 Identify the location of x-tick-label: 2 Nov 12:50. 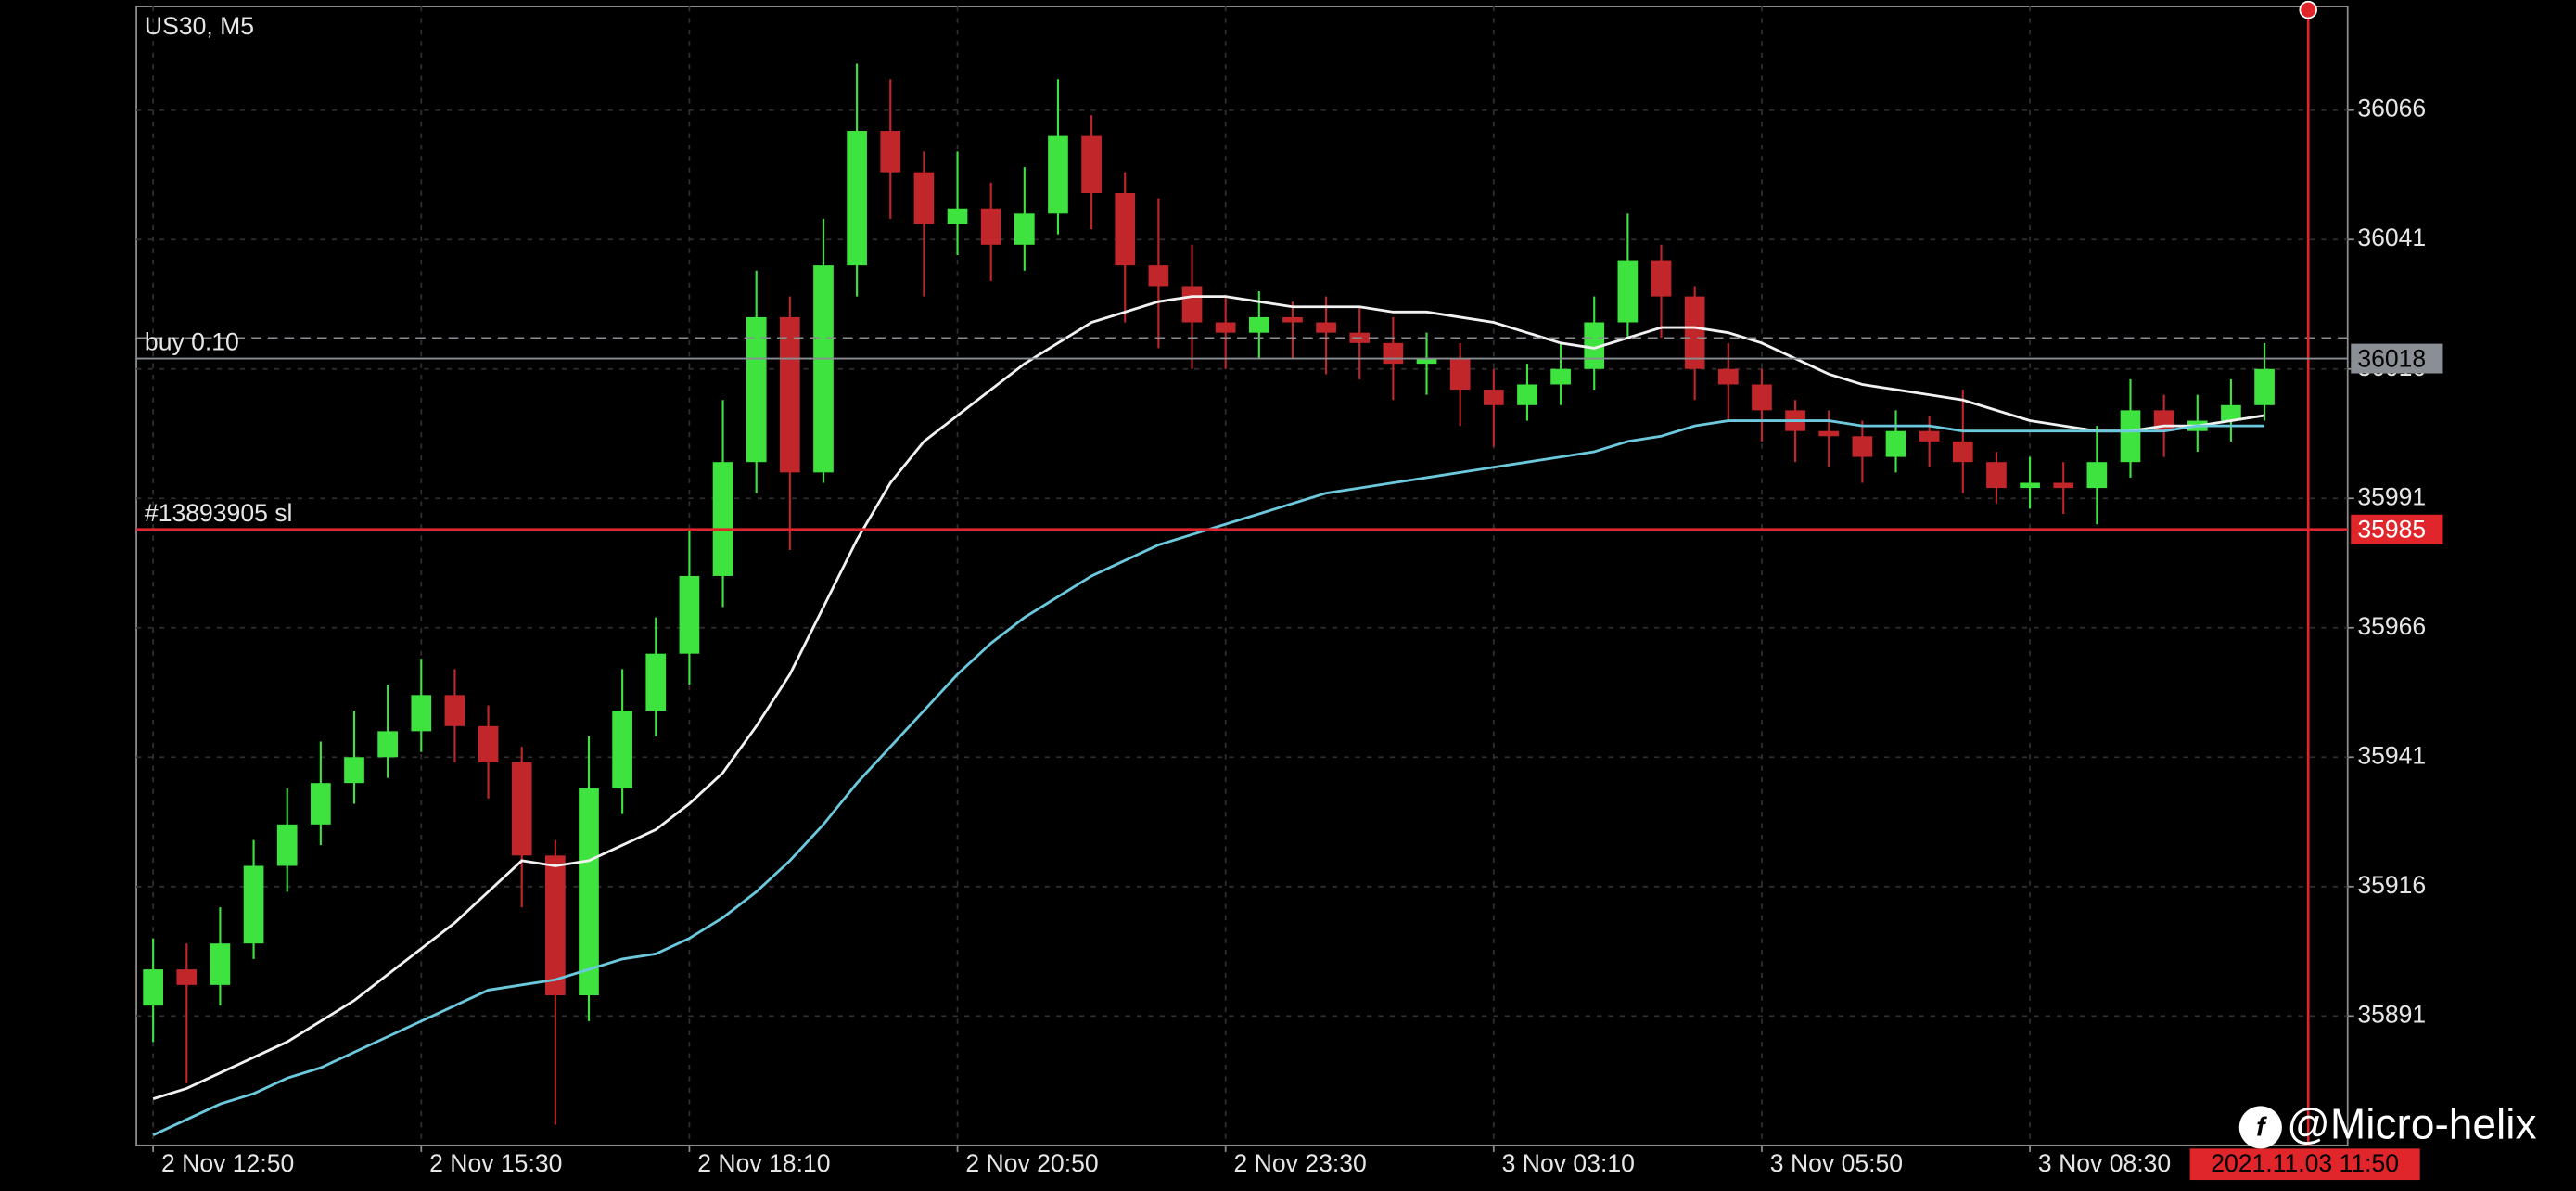
(227, 1163).